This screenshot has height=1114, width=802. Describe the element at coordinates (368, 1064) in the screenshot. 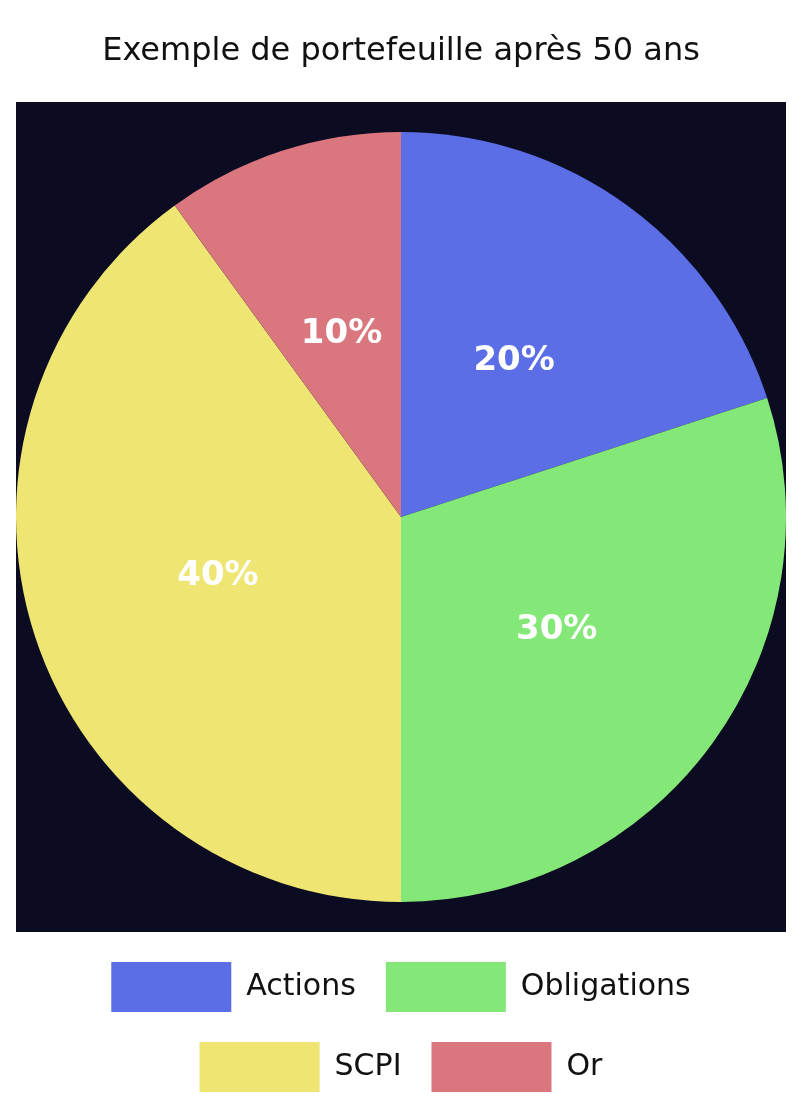

I see `legend-label: SCPI` at that location.